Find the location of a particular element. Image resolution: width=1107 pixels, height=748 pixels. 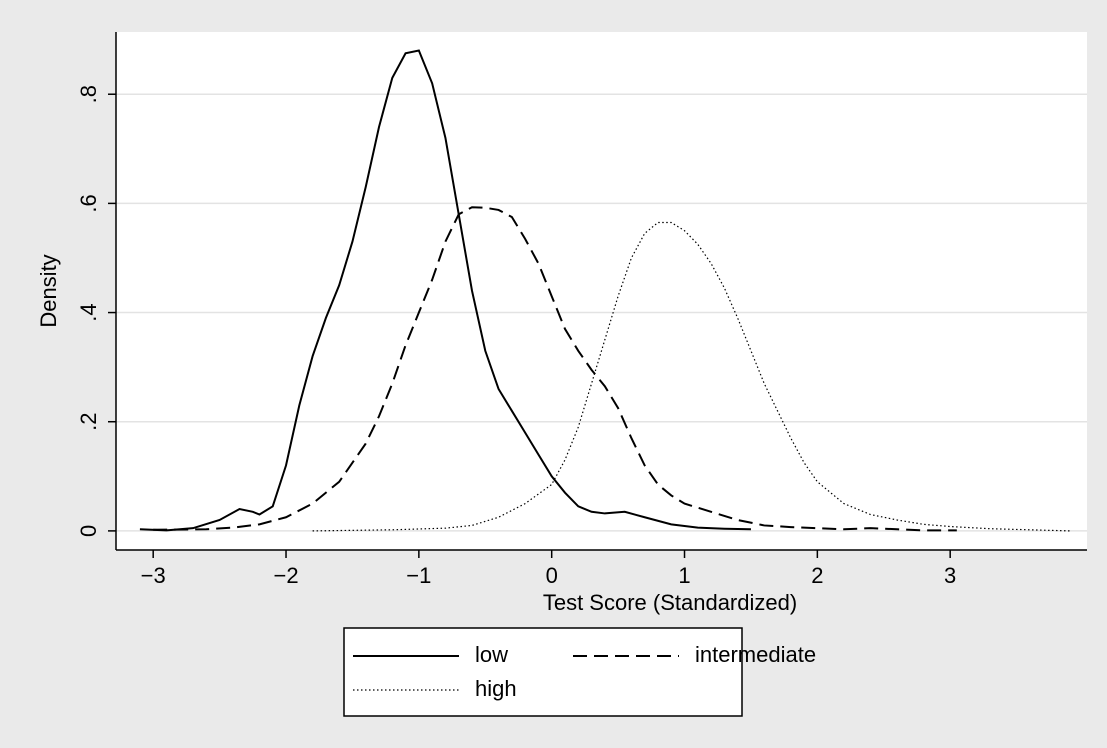

x-tick-label: 0 is located at coordinates (552, 575).